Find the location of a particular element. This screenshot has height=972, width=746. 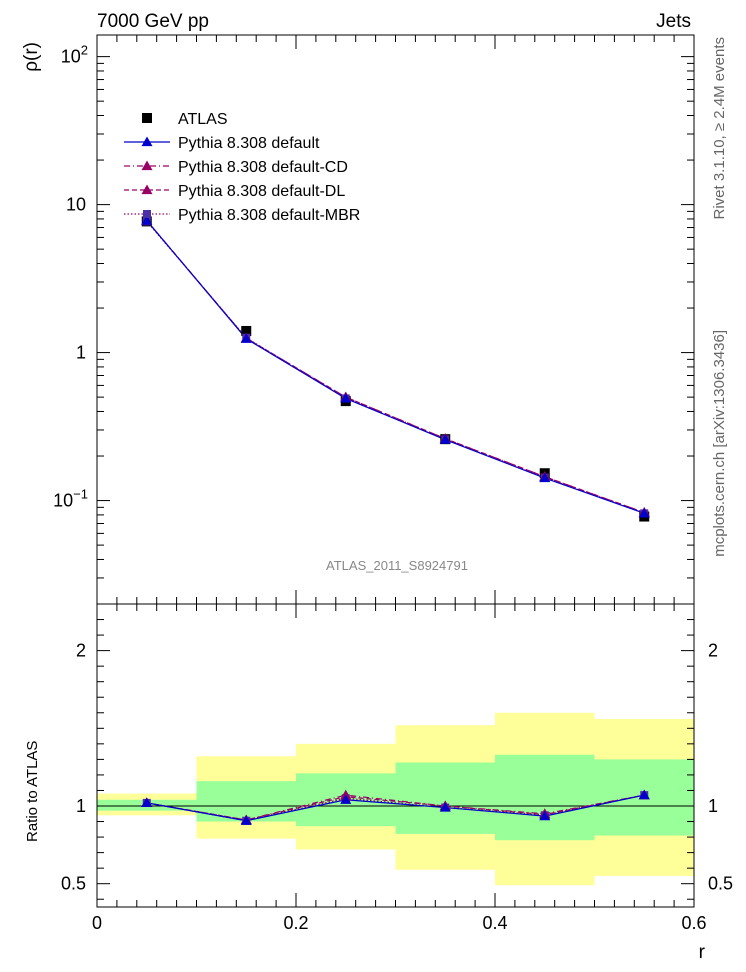

ratio-y-tick-label-right: 1 is located at coordinates (713, 806).